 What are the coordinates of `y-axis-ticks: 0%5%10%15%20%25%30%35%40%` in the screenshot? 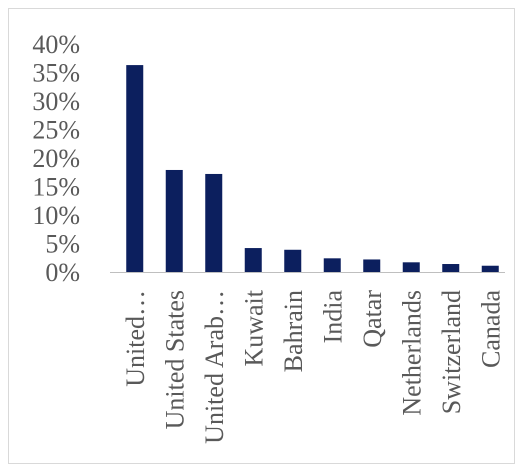 It's located at (56, 158).